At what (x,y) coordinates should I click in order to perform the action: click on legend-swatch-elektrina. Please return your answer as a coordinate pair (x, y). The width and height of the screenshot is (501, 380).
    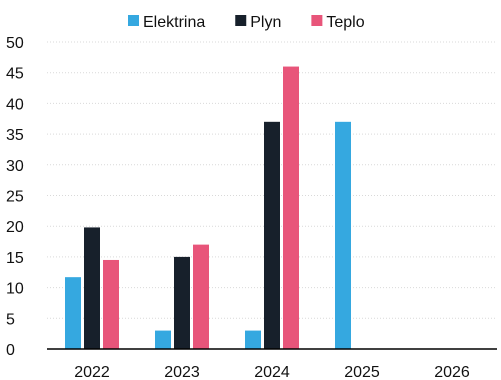
    Looking at the image, I should click on (133, 20).